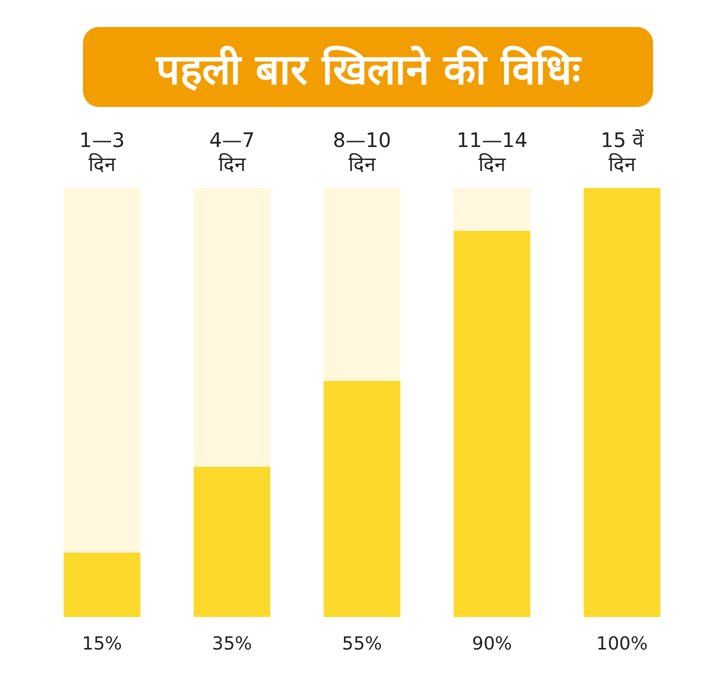  Describe the element at coordinates (102, 644) in the screenshot. I see `data-label: 15%` at that location.